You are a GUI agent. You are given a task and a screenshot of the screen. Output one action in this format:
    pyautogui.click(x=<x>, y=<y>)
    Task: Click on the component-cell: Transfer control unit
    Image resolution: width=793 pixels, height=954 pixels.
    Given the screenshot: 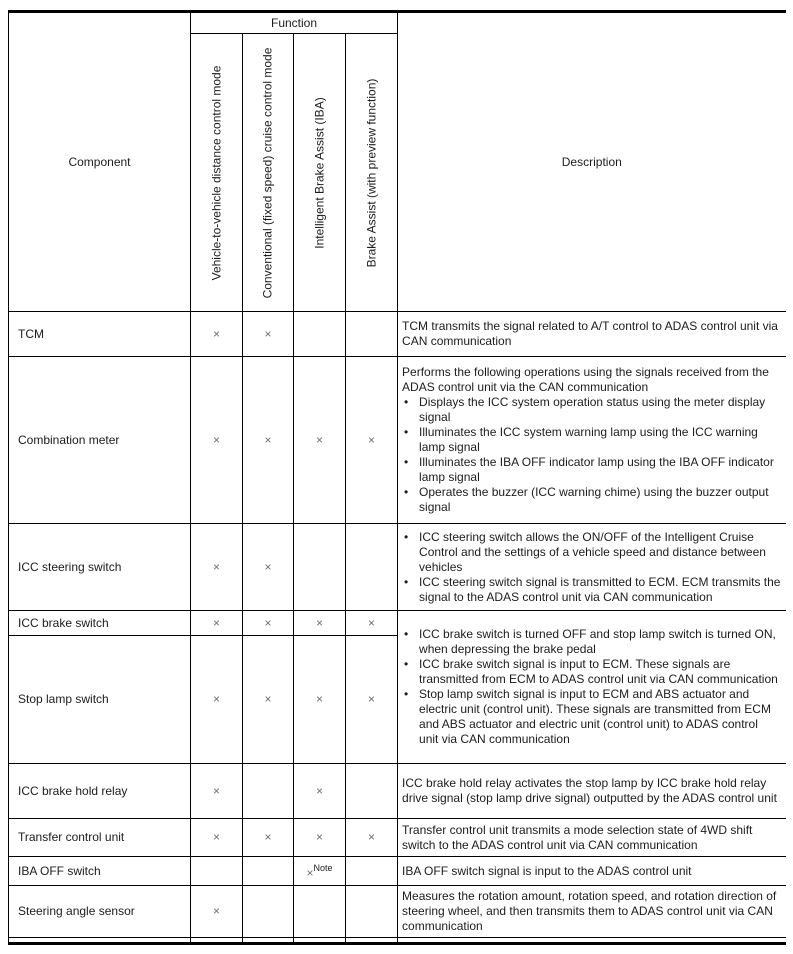 What is the action you would take?
    pyautogui.click(x=99, y=837)
    